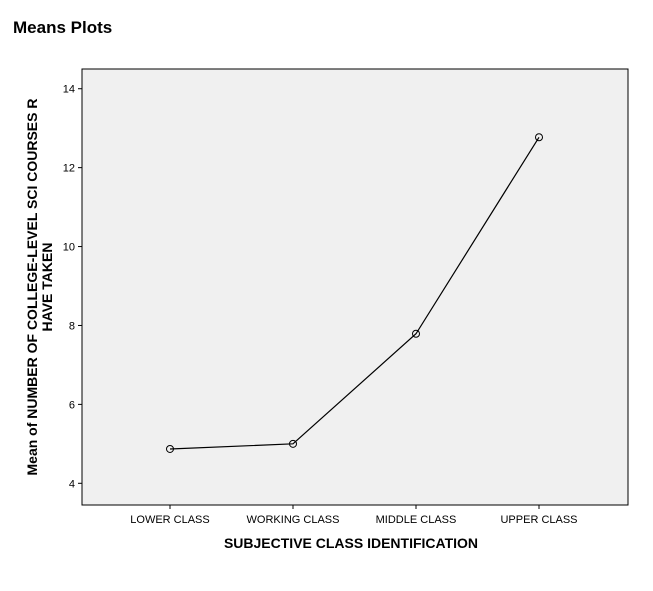 This screenshot has width=653, height=591. Describe the element at coordinates (293, 520) in the screenshot. I see `x-tick-label: WORKING CLASS` at that location.